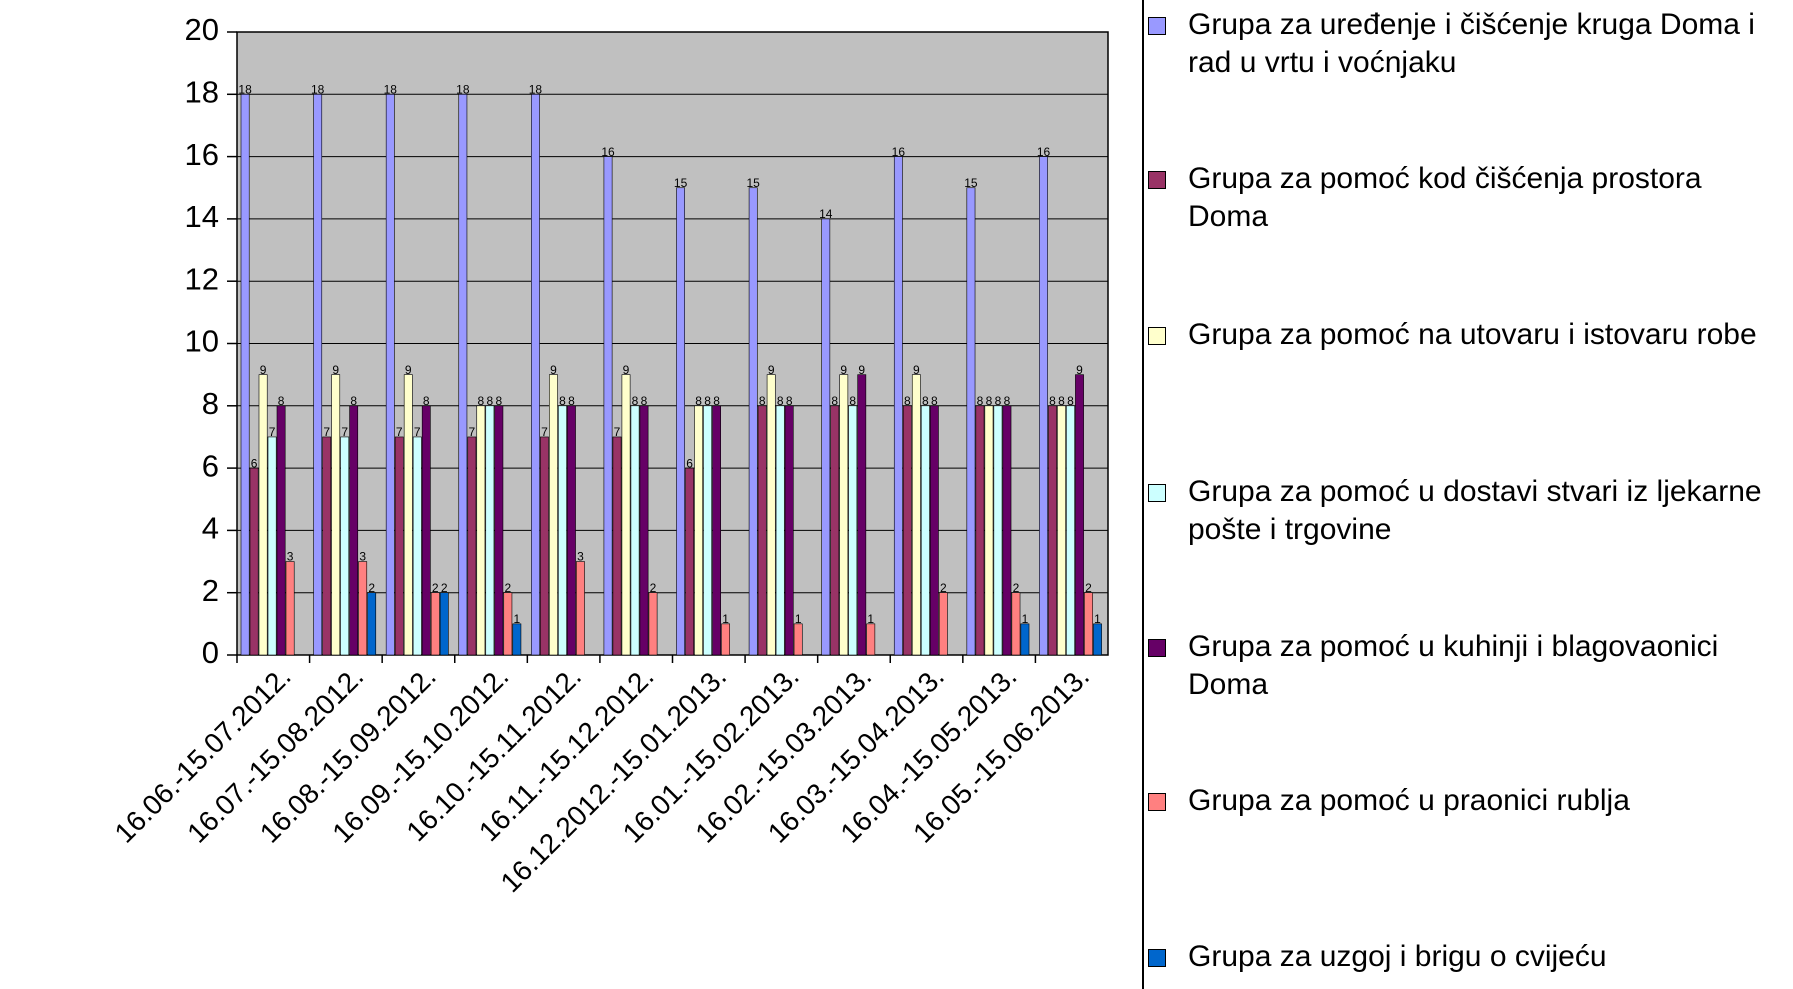 The height and width of the screenshot is (989, 1793). I want to click on y-tick-label: 20, so click(202, 29).